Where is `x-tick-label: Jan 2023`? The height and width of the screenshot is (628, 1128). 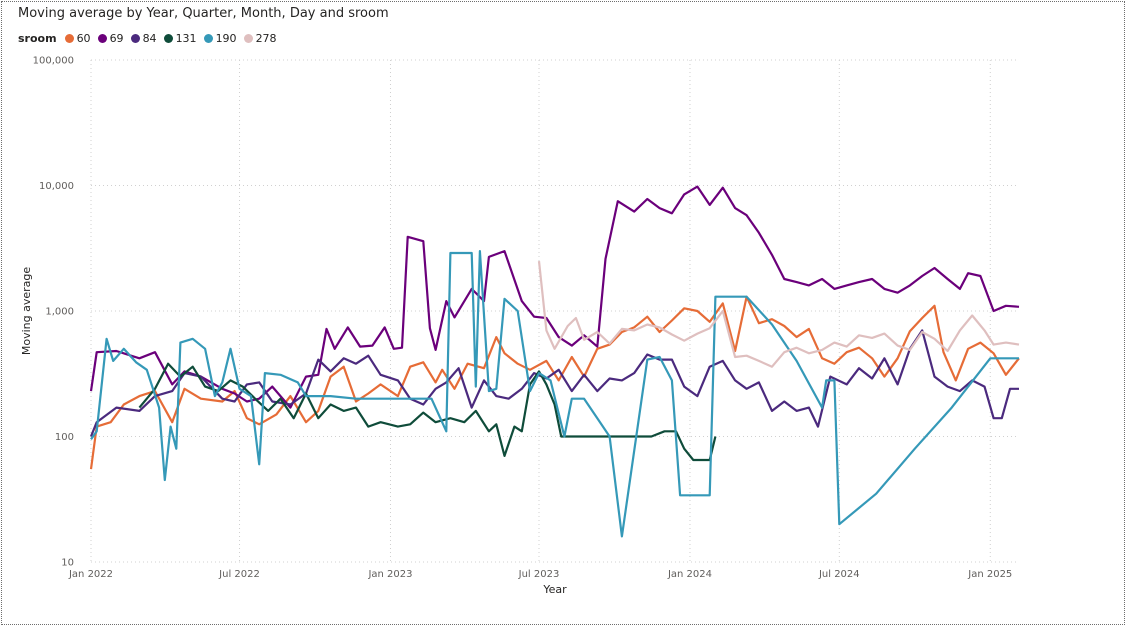
x-tick-label: Jan 2023 is located at coordinates (389, 574).